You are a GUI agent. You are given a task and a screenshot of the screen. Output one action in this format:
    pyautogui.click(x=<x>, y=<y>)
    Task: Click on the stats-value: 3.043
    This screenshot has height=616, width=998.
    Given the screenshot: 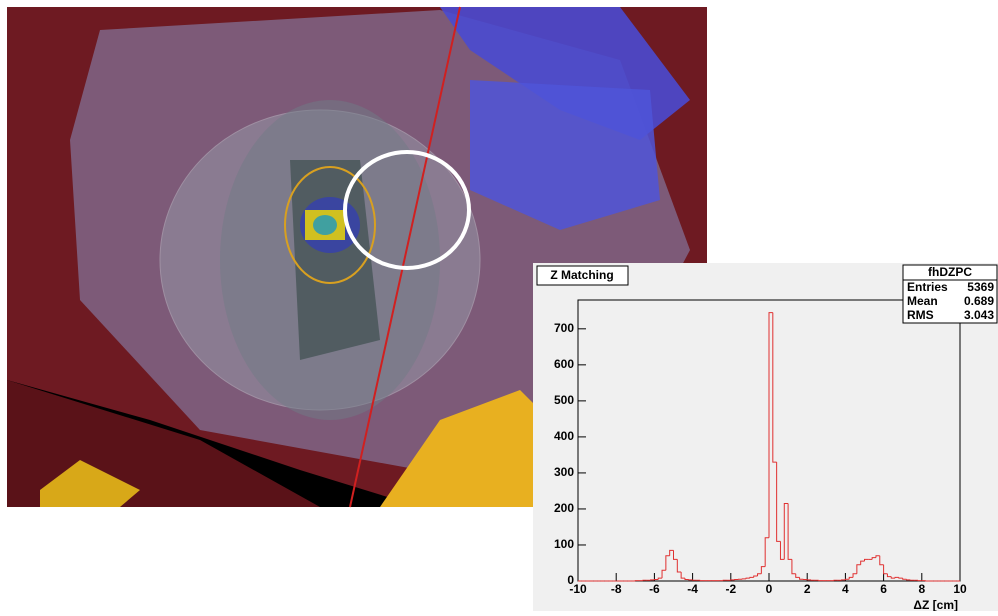 What is the action you would take?
    pyautogui.click(x=979, y=315)
    